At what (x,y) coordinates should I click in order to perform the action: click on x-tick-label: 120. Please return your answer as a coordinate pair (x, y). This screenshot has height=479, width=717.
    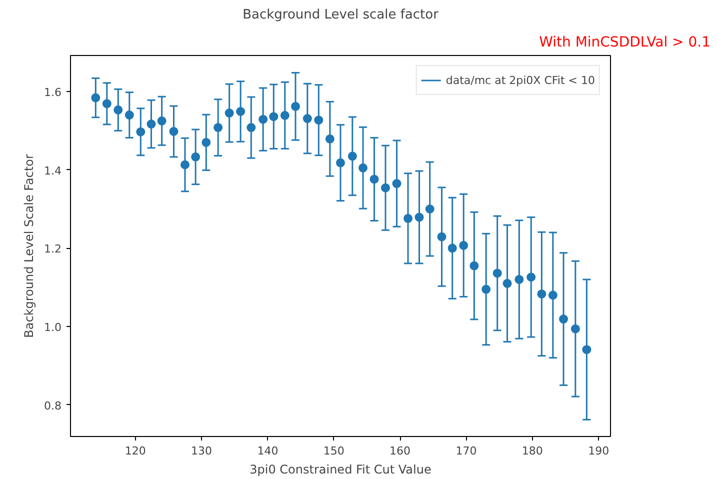
    Looking at the image, I should click on (135, 451).